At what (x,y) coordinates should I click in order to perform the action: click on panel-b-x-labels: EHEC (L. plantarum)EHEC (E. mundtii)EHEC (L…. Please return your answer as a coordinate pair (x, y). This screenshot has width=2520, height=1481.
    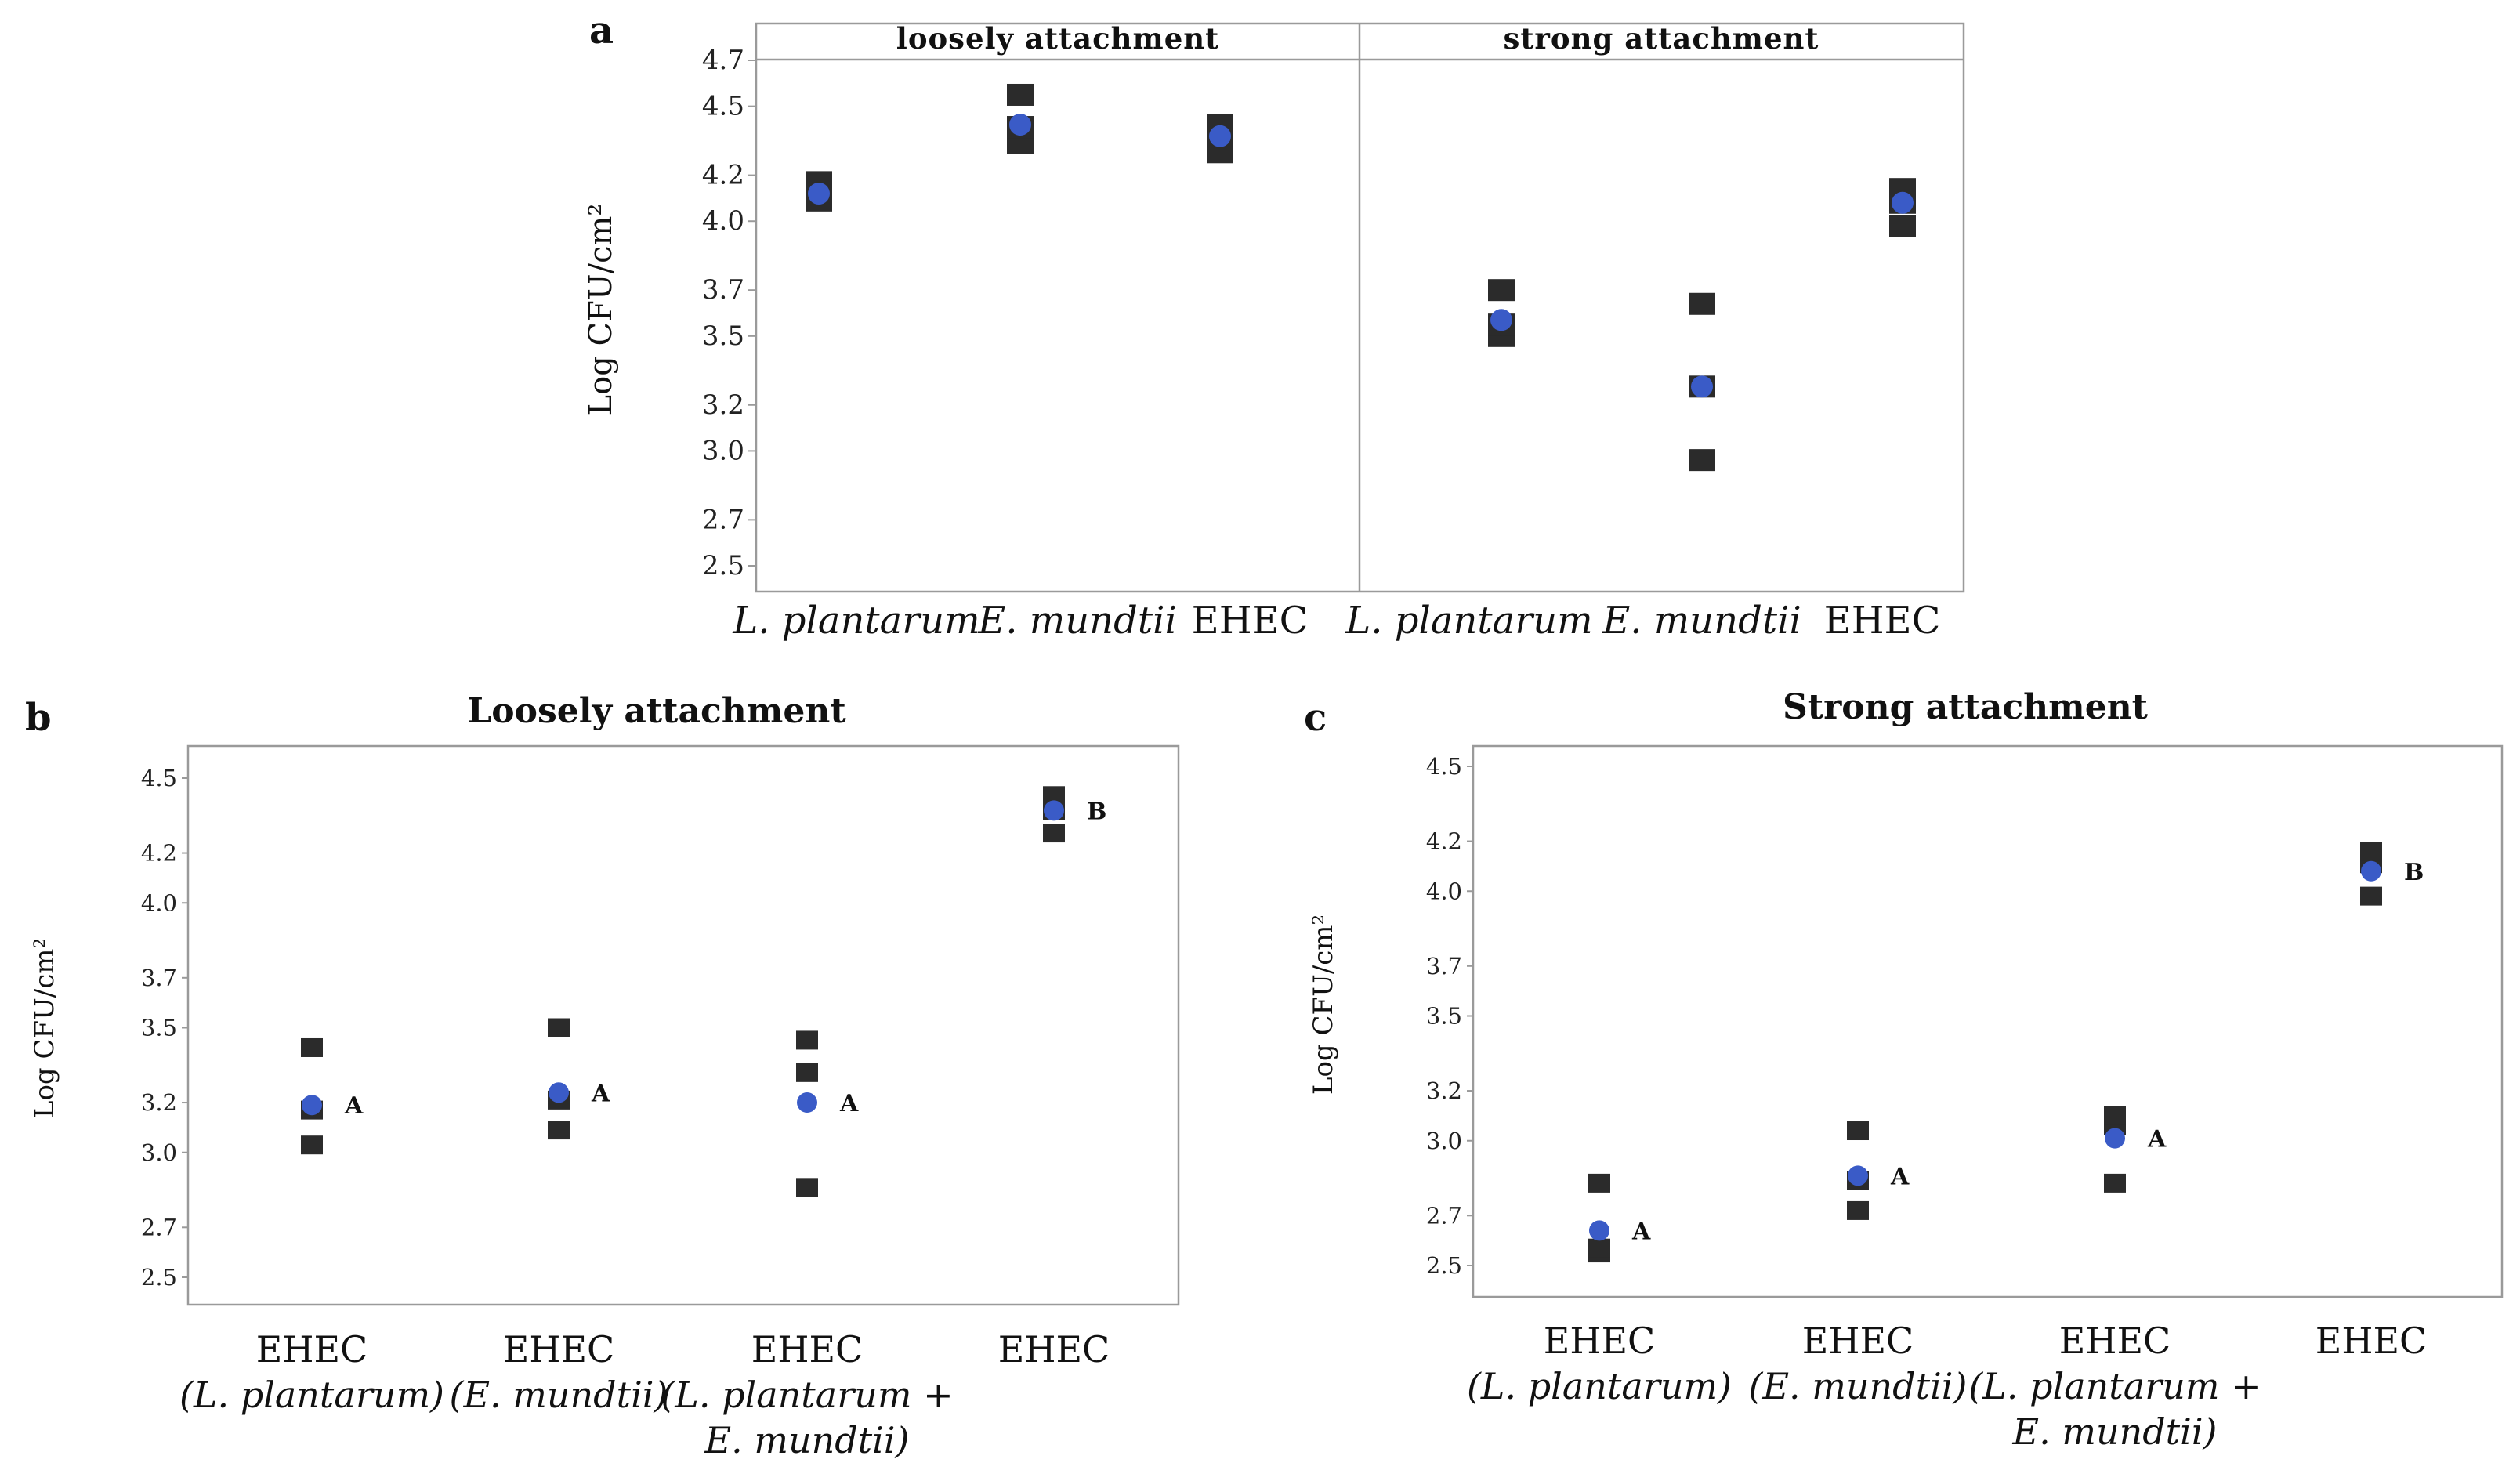
    Looking at the image, I should click on (644, 1395).